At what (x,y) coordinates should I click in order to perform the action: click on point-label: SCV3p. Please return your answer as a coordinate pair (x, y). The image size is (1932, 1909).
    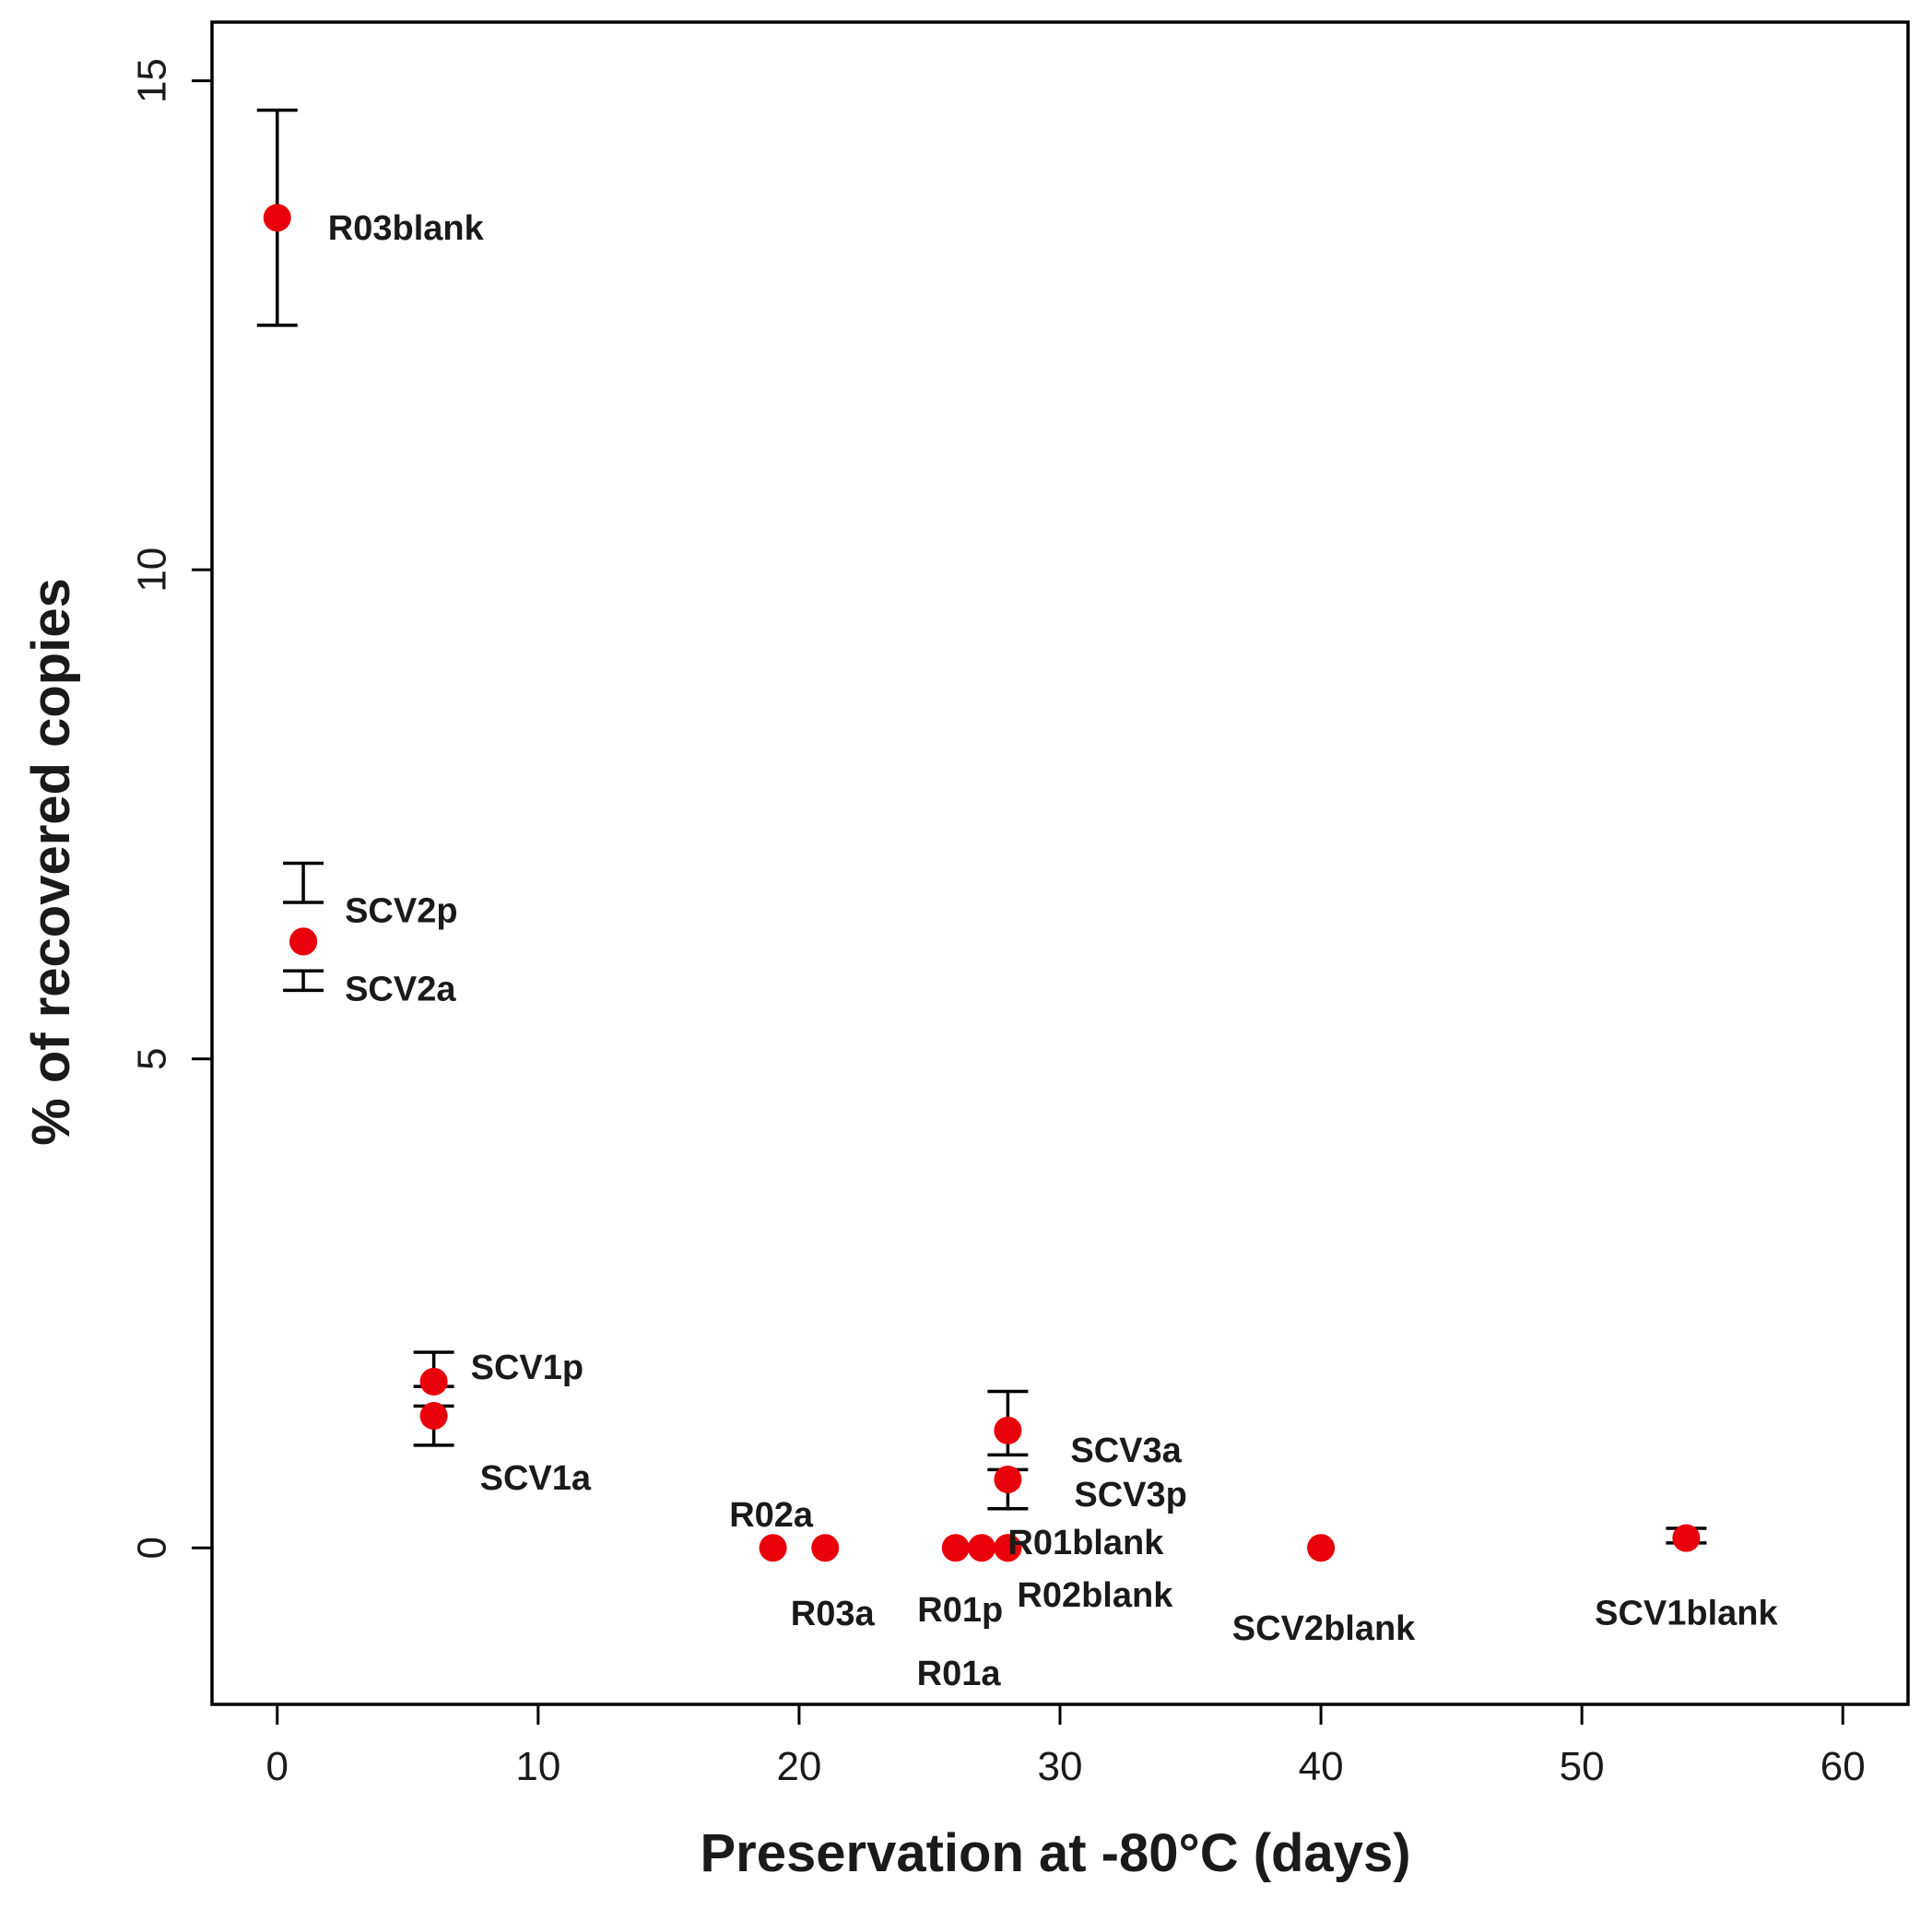
    Looking at the image, I should click on (1130, 1495).